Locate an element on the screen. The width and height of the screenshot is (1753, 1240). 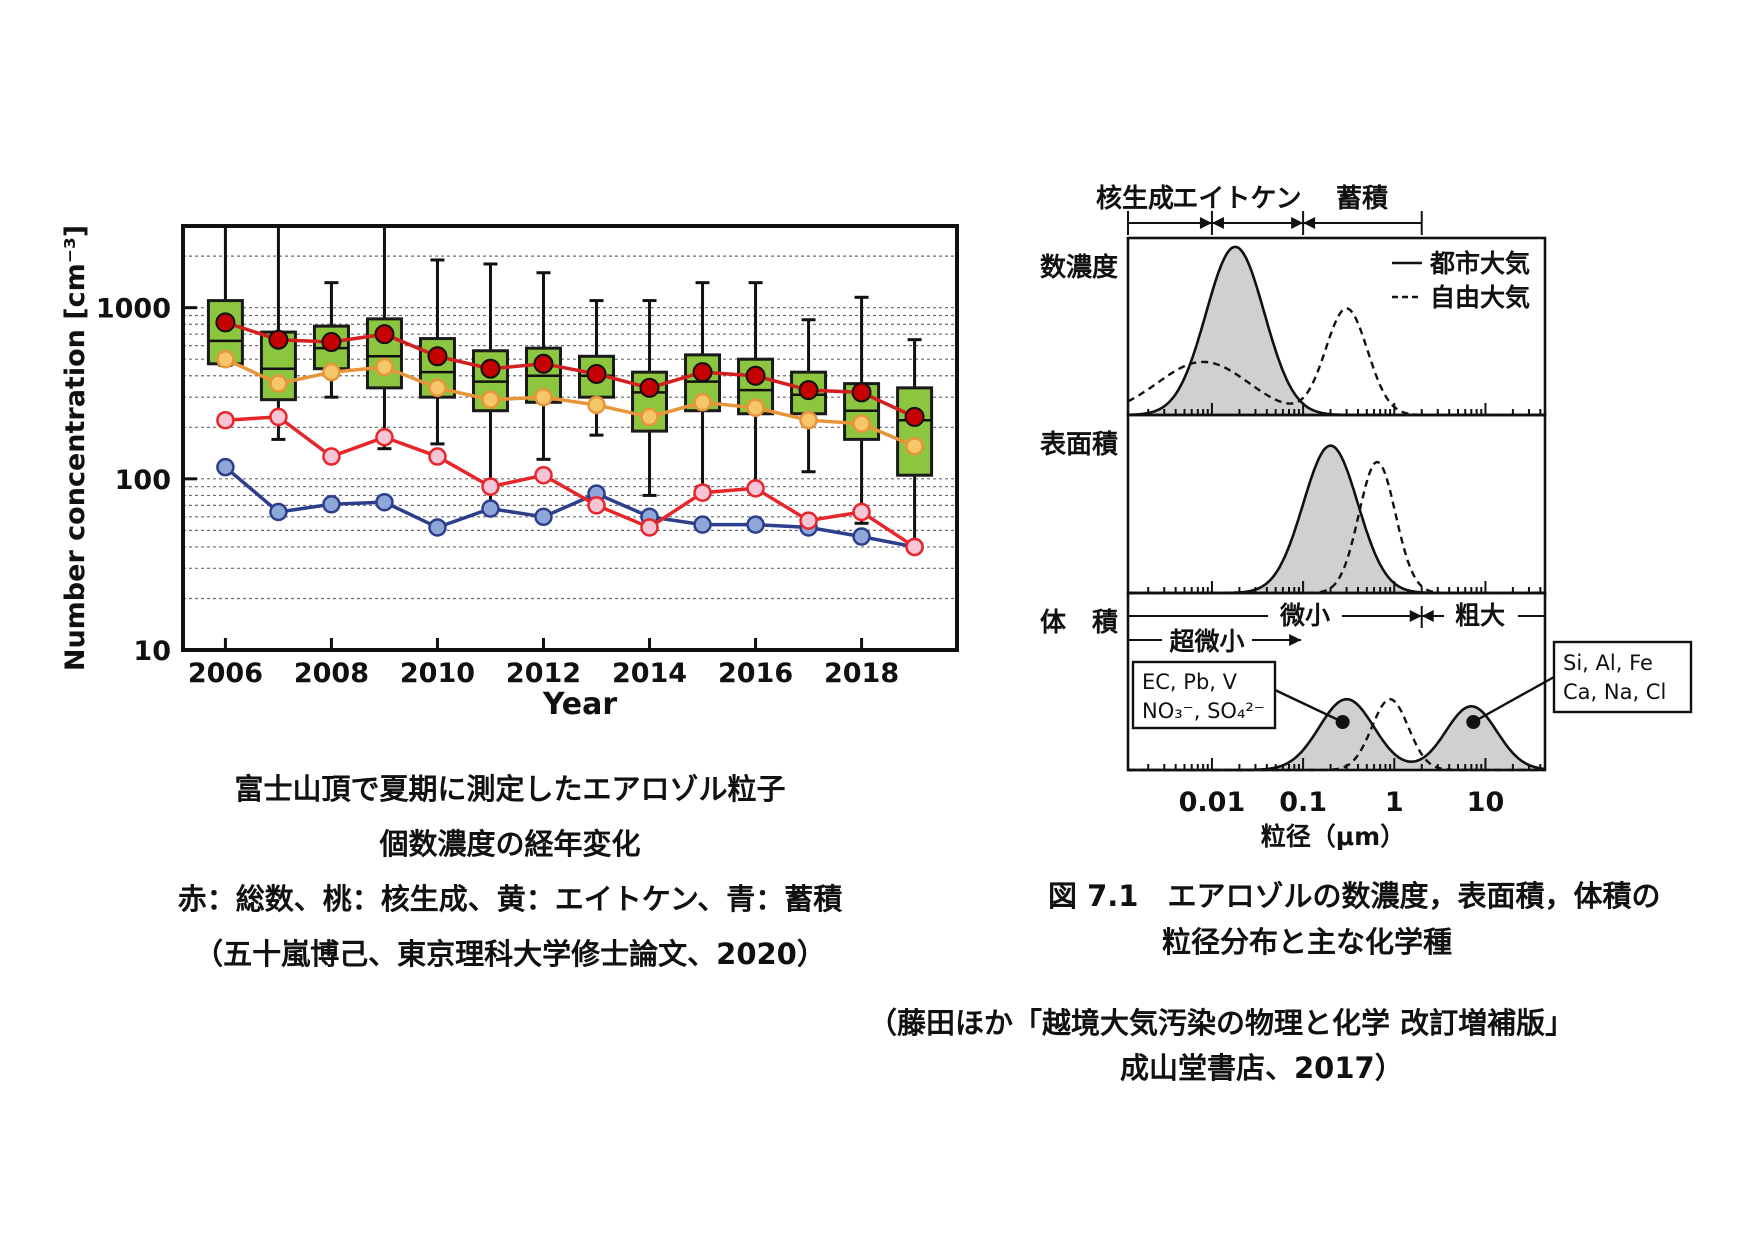
box-2019 is located at coordinates (915, 431).